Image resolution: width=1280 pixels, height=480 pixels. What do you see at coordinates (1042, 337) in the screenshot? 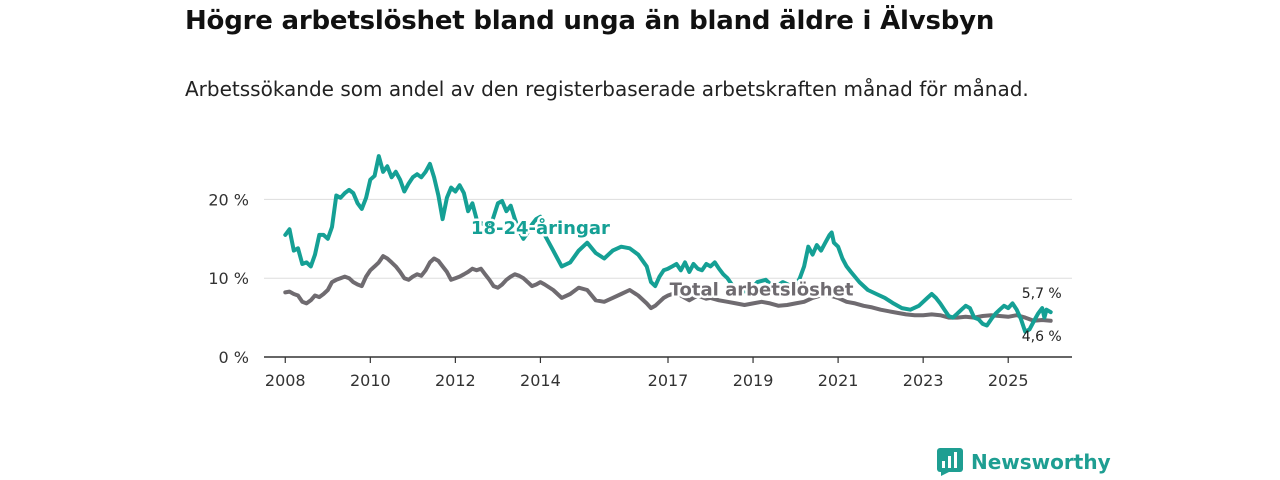
I see `end-value-total: 4,6 %` at bounding box center [1042, 337].